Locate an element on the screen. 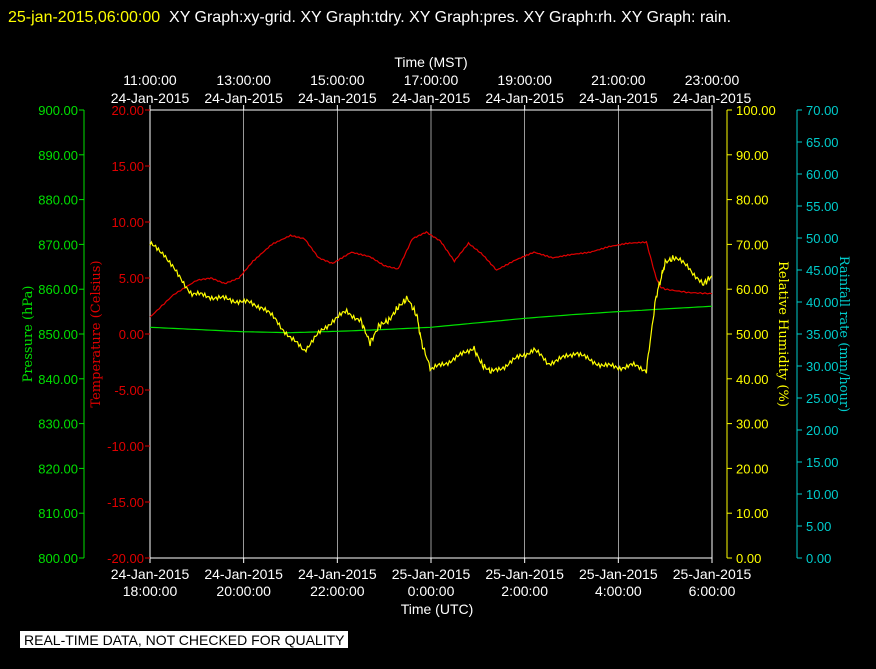  pressure-tick-label: 820.00 is located at coordinates (58, 468).